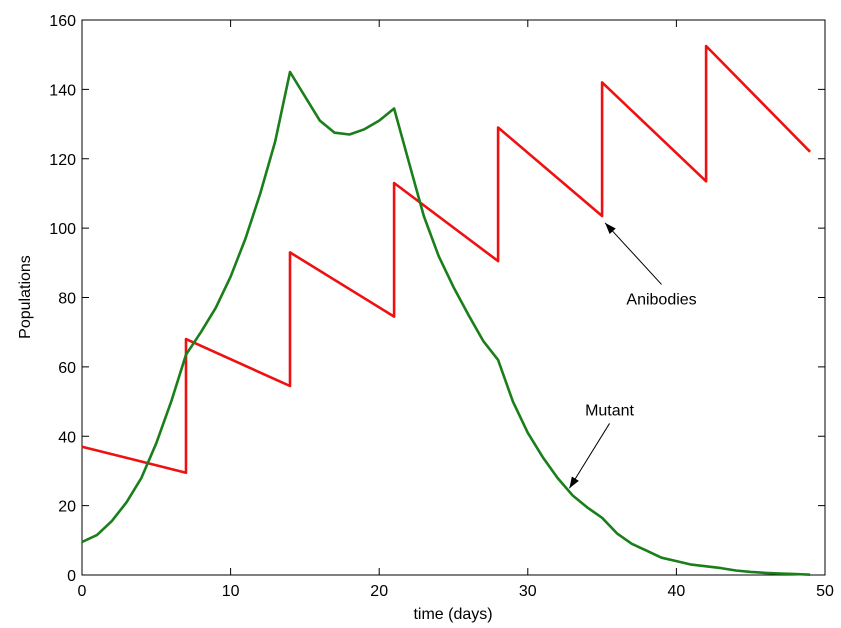 Image resolution: width=841 pixels, height=628 pixels. I want to click on x-tick-labels: 0 10 20 30 40 50, so click(456, 591).